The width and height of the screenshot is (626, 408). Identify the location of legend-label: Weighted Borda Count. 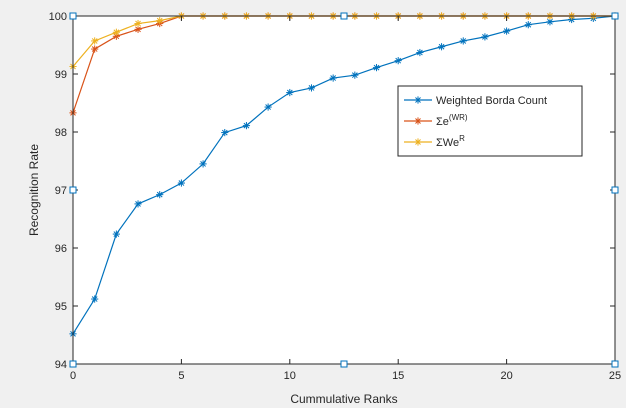
(491, 101).